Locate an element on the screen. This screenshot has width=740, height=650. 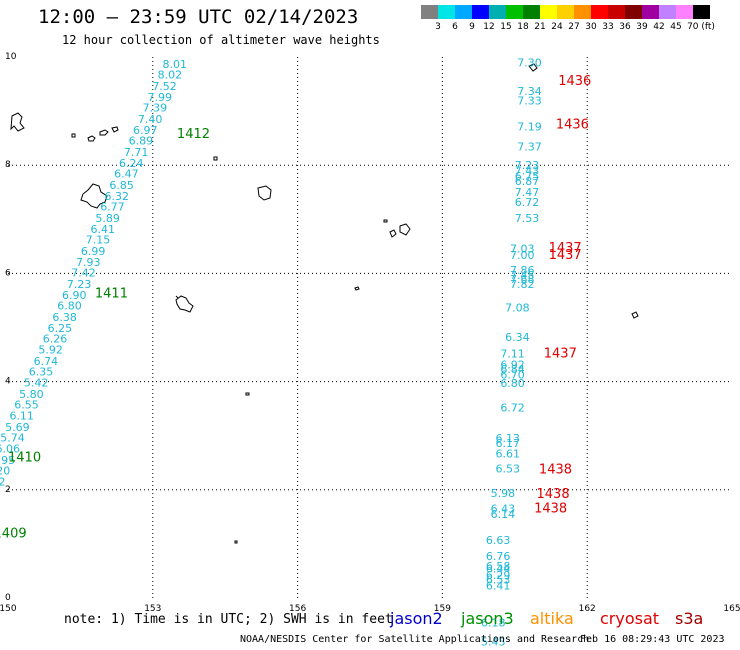
wave-height-label: 6.72 is located at coordinates (512, 407).